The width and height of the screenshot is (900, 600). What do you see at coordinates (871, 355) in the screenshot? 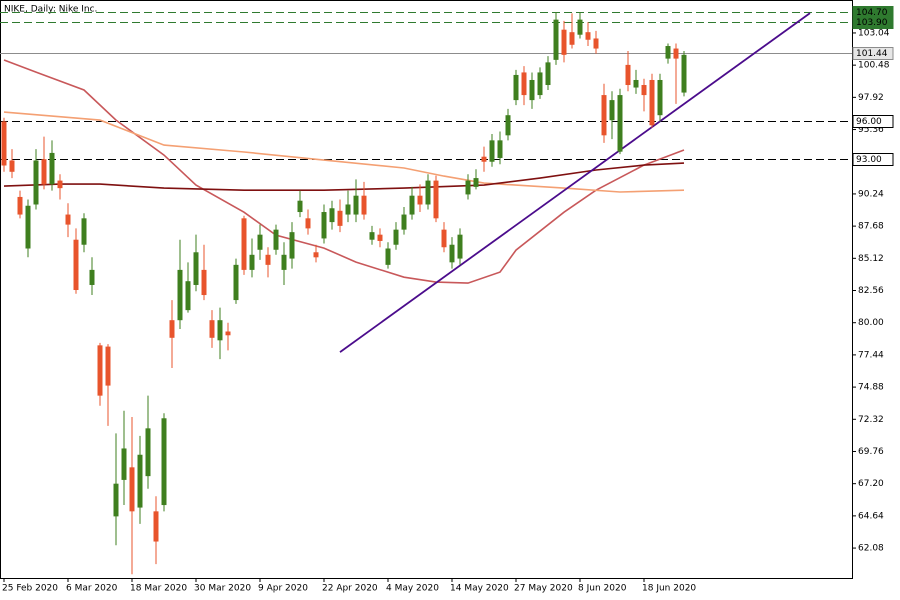
I see `y-tick-label: 77.44` at bounding box center [871, 355].